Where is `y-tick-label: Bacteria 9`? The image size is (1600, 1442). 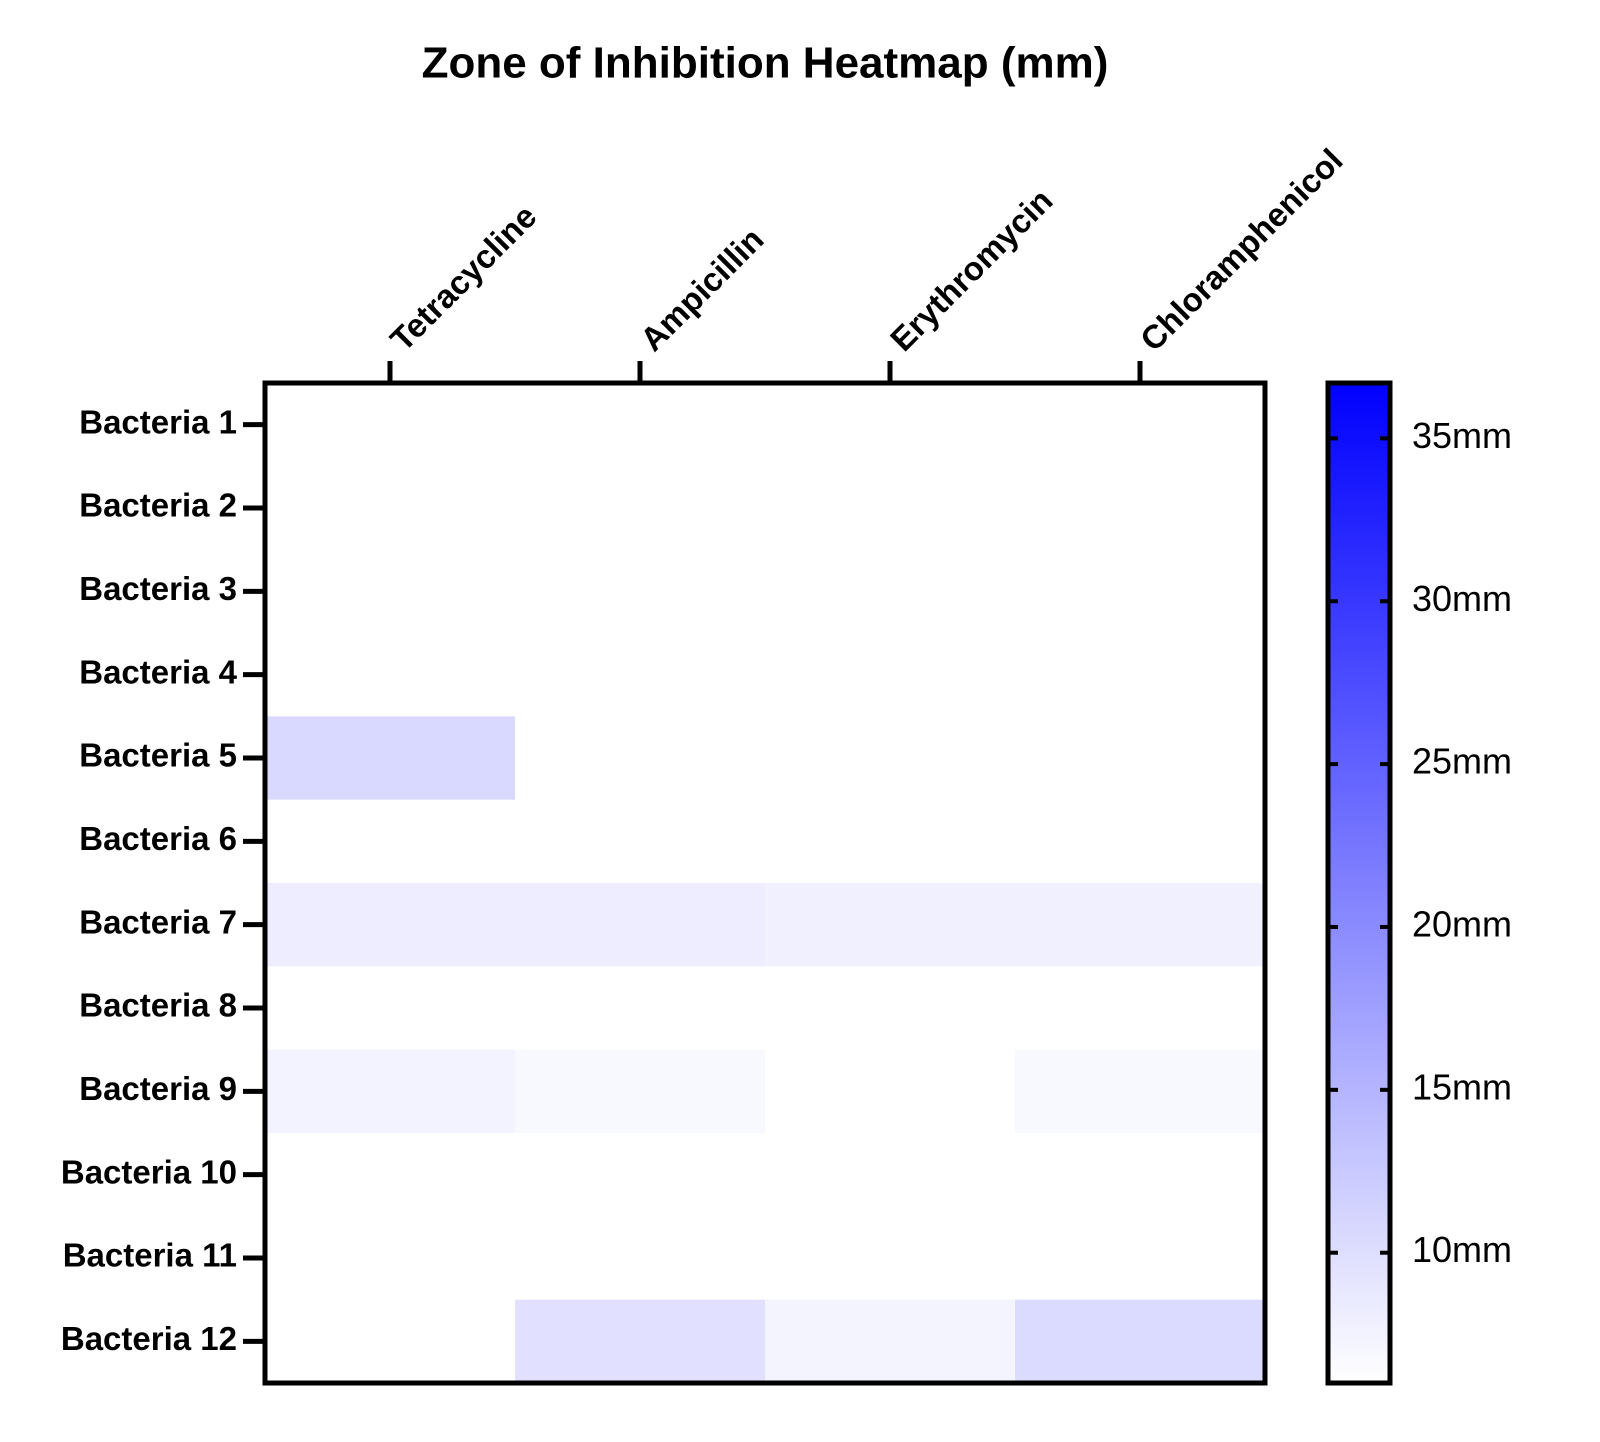
y-tick-label: Bacteria 9 is located at coordinates (158, 1088).